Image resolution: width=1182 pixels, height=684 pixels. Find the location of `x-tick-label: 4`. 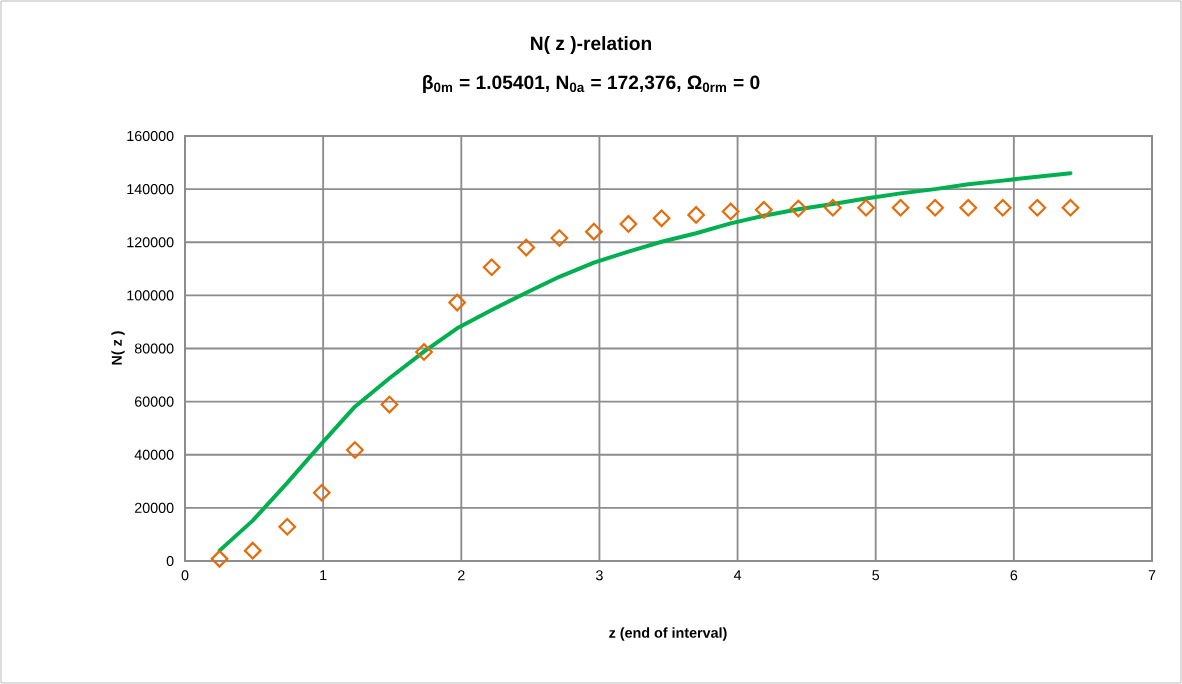

x-tick-label: 4 is located at coordinates (737, 575).